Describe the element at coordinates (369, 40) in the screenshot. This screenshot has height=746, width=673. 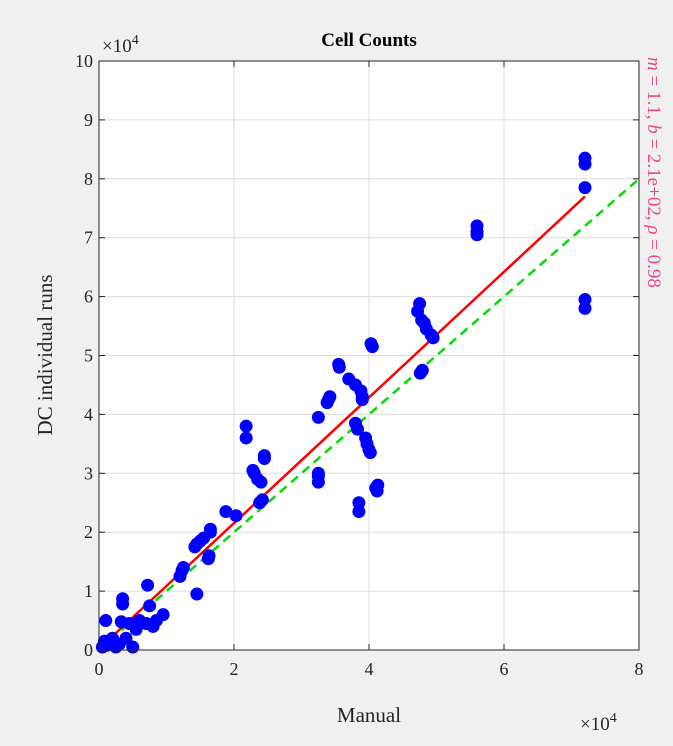
I see `chart-title: Cell Counts` at that location.